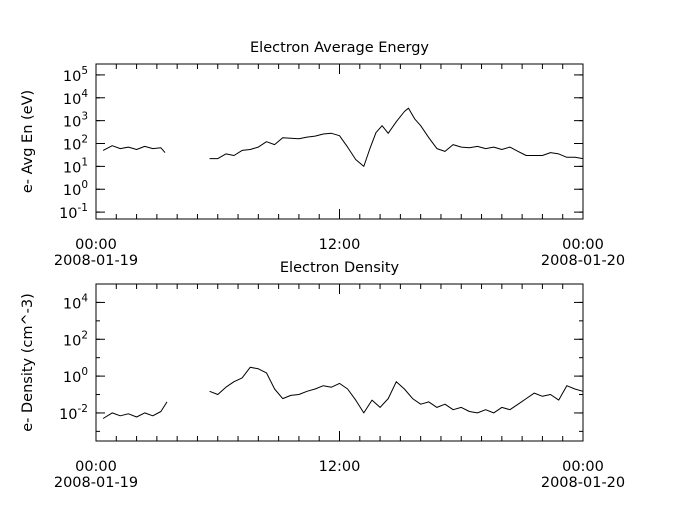 This screenshot has width=679, height=518. I want to click on y-tick-label: 10⁻², so click(73, 413).